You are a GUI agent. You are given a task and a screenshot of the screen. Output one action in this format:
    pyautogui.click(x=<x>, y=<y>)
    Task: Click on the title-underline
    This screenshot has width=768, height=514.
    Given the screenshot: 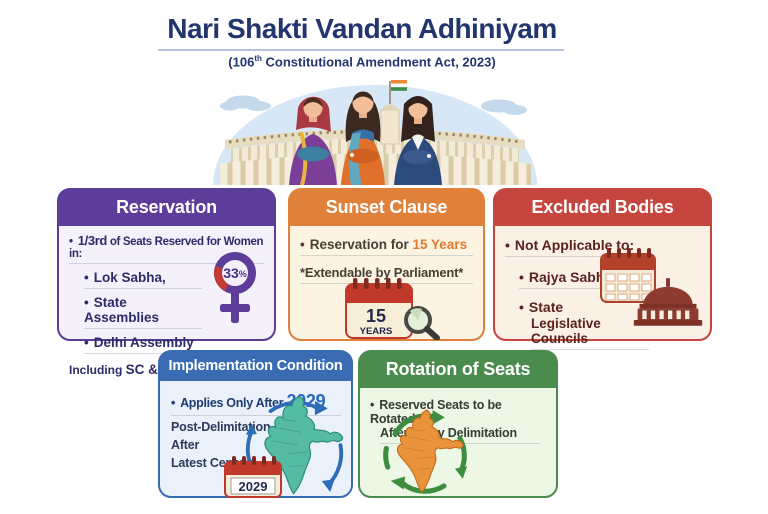 What is the action you would take?
    pyautogui.click(x=361, y=50)
    